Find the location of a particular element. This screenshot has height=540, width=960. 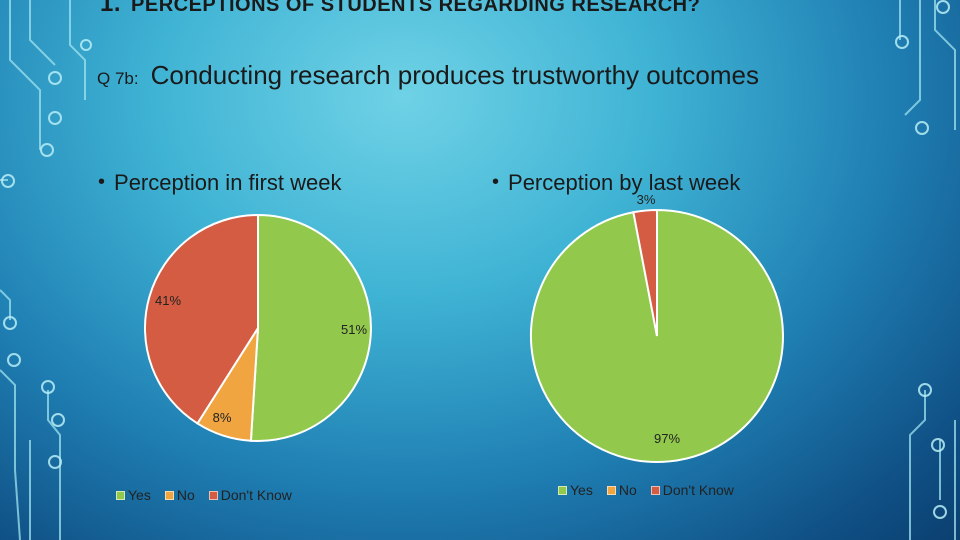

bullet-last-week: • Perception by last week is located at coordinates (616, 183).